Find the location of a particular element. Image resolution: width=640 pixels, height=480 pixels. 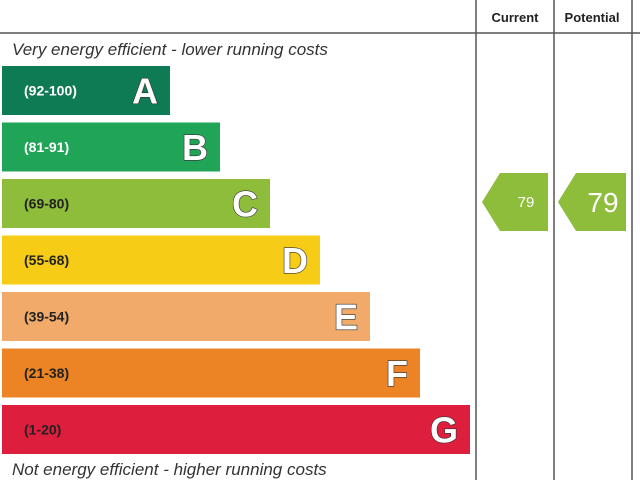

band-range-label: (81-91) is located at coordinates (46, 147).